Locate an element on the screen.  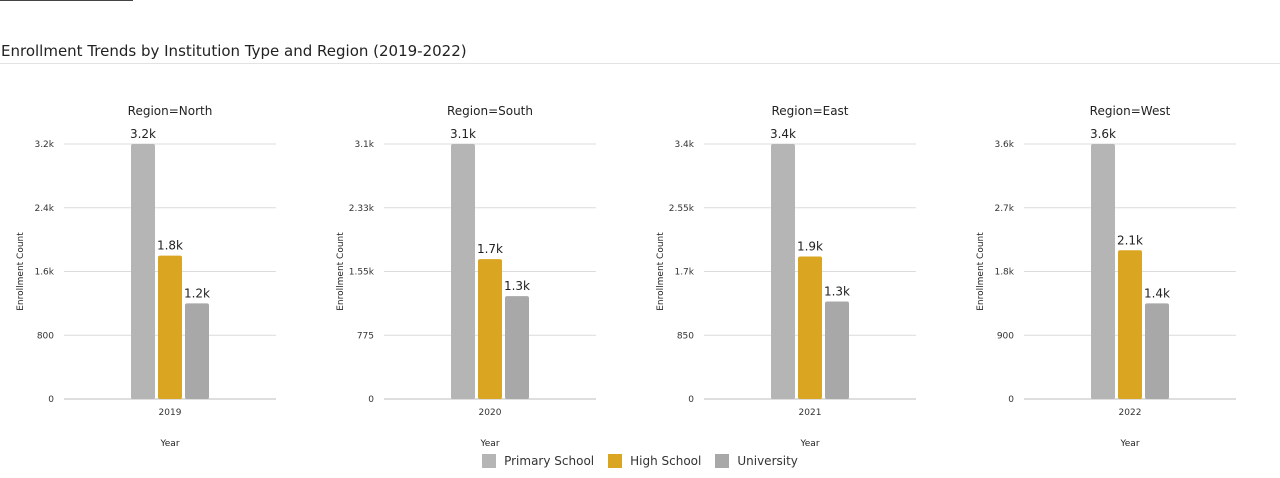
legend-swatch-primary-school is located at coordinates (489, 461).